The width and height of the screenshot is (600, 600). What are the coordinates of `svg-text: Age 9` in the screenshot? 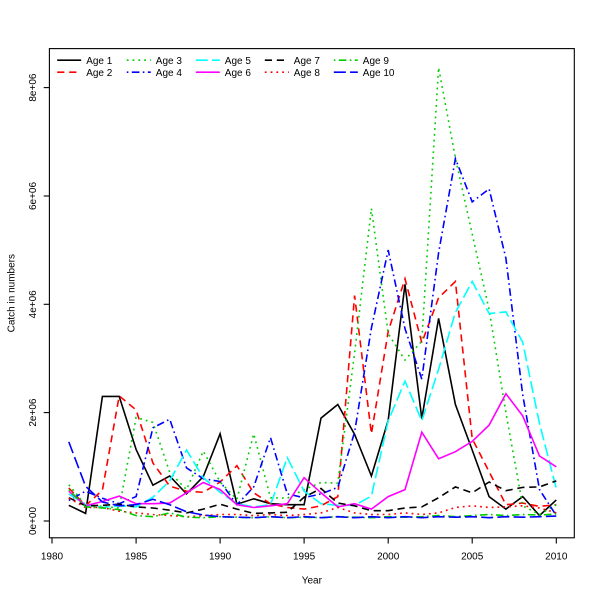 It's located at (376, 61).